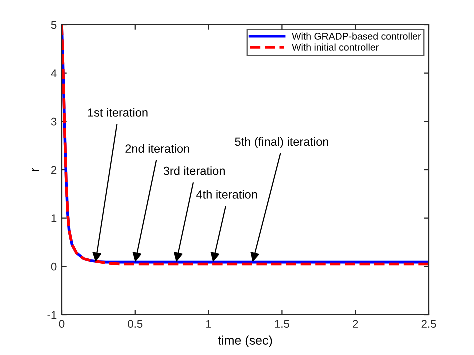  What do you see at coordinates (335, 47) in the screenshot?
I see `legend-label: With initial controller` at bounding box center [335, 47].